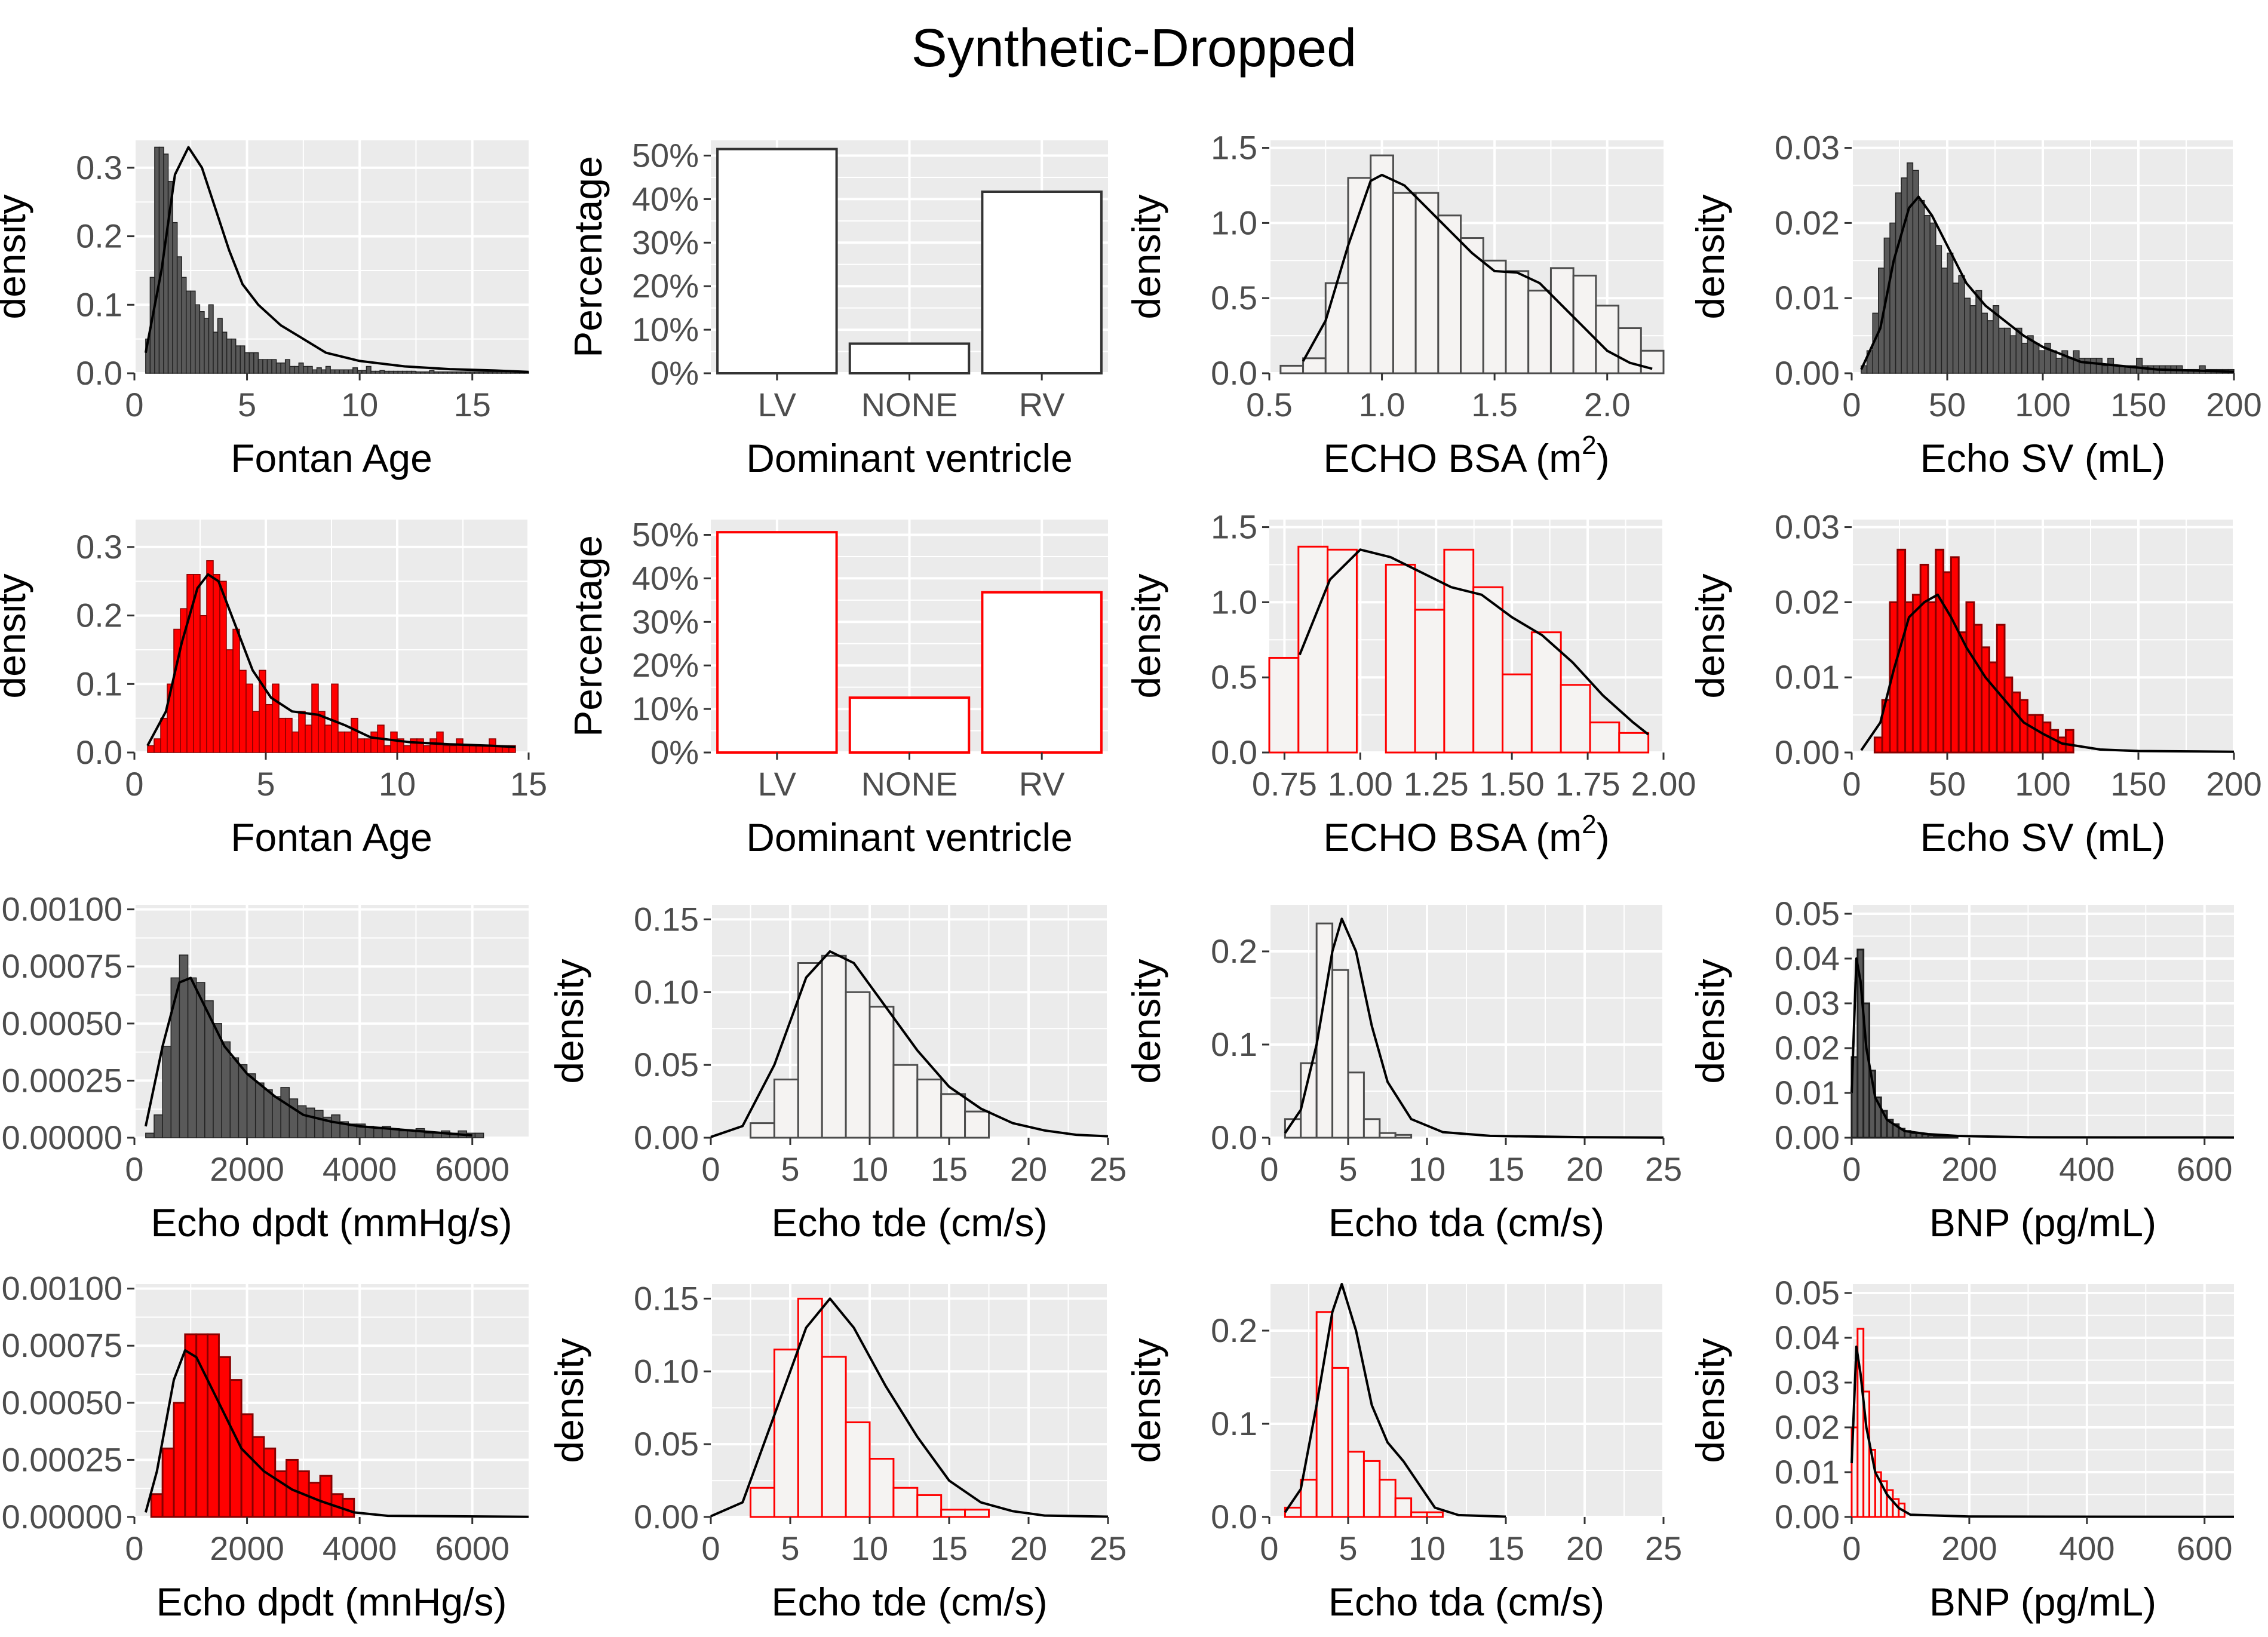  Describe the element at coordinates (62, 1402) in the screenshot. I see `y-tick-label: 0.00050` at that location.